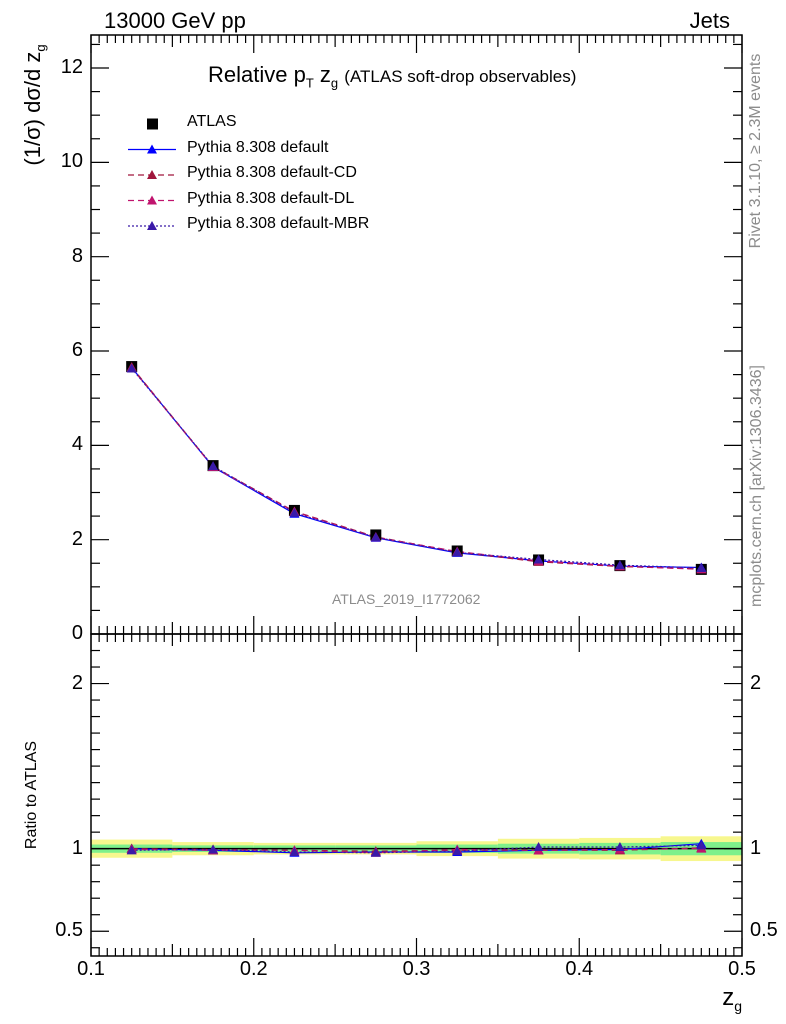  What do you see at coordinates (77, 847) in the screenshot?
I see `ratio-y-tick-label: 1` at bounding box center [77, 847].